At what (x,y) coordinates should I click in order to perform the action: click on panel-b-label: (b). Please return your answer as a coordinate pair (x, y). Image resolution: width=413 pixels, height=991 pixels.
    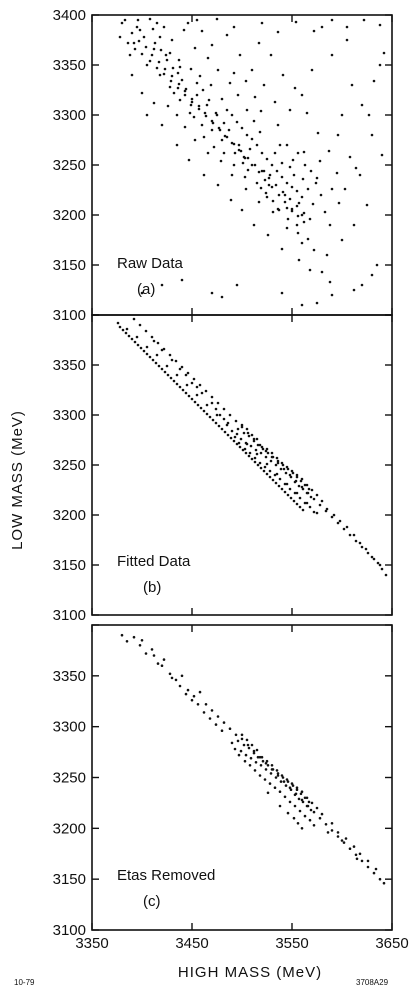
    Looking at the image, I should click on (152, 587).